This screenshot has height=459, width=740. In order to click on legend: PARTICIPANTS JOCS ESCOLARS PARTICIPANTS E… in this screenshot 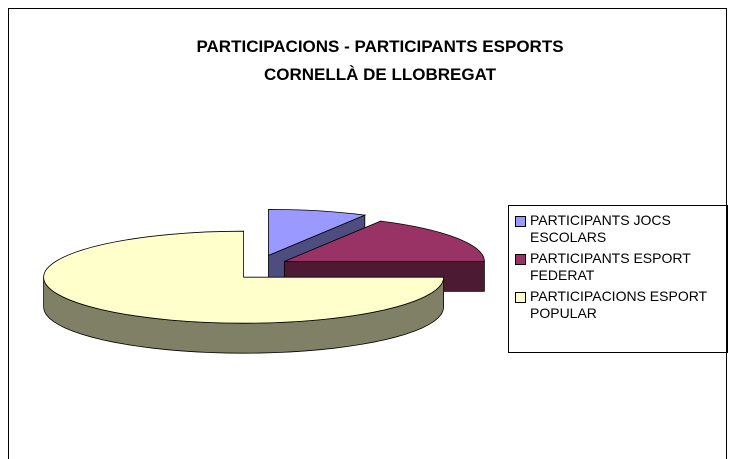, I will do `click(618, 279)`.